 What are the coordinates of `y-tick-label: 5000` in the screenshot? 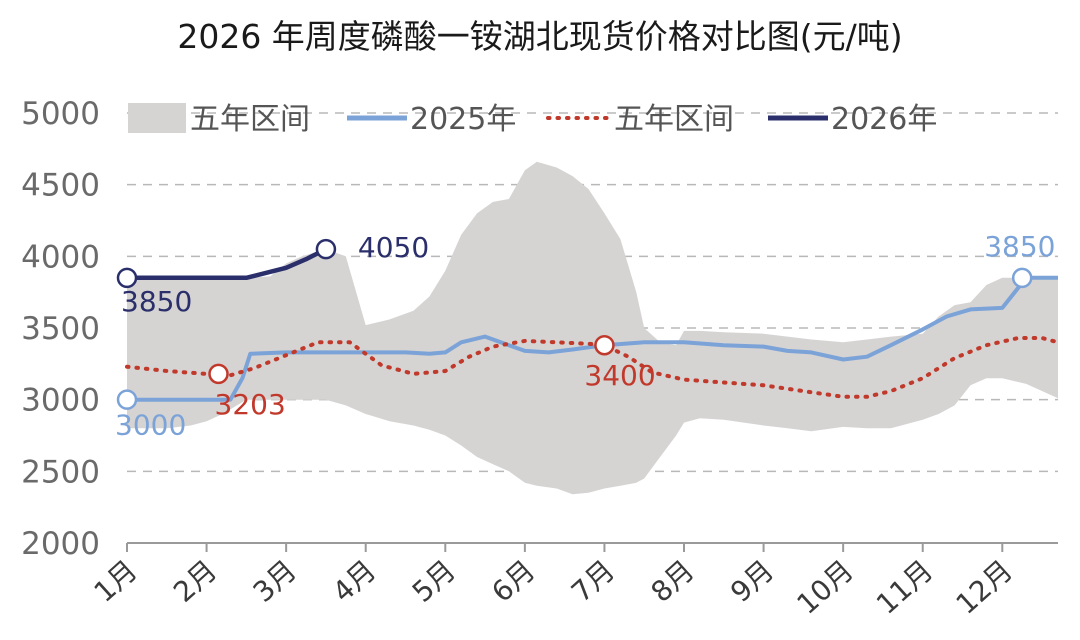 It's located at (60, 114).